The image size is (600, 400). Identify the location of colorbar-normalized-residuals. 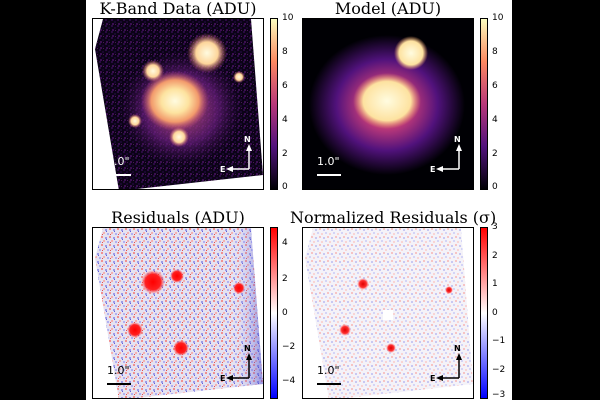
(484, 313).